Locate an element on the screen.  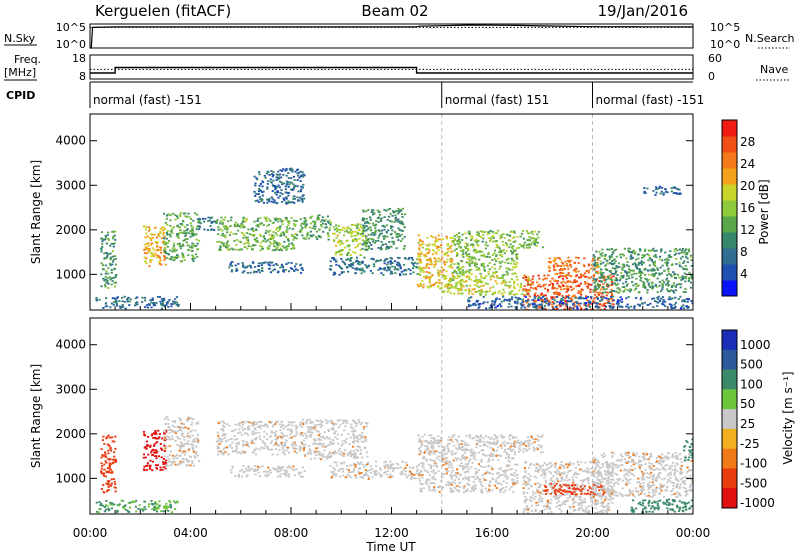
freq-frame is located at coordinates (391, 67).